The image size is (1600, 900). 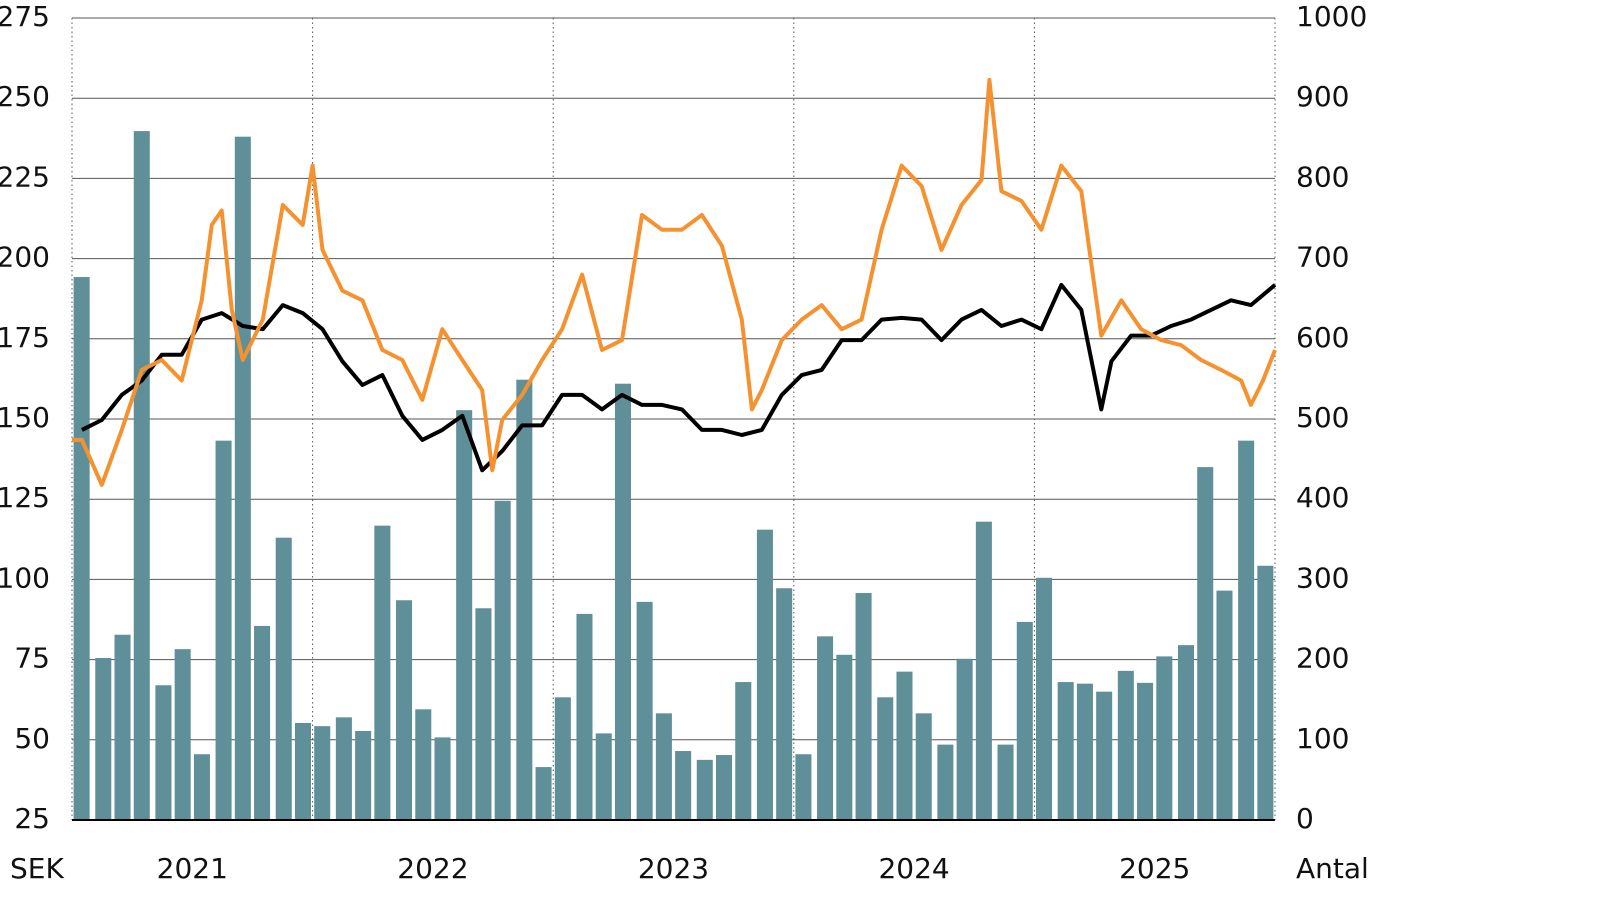 I want to click on y2-tick-label: 900, so click(x=1322, y=96).